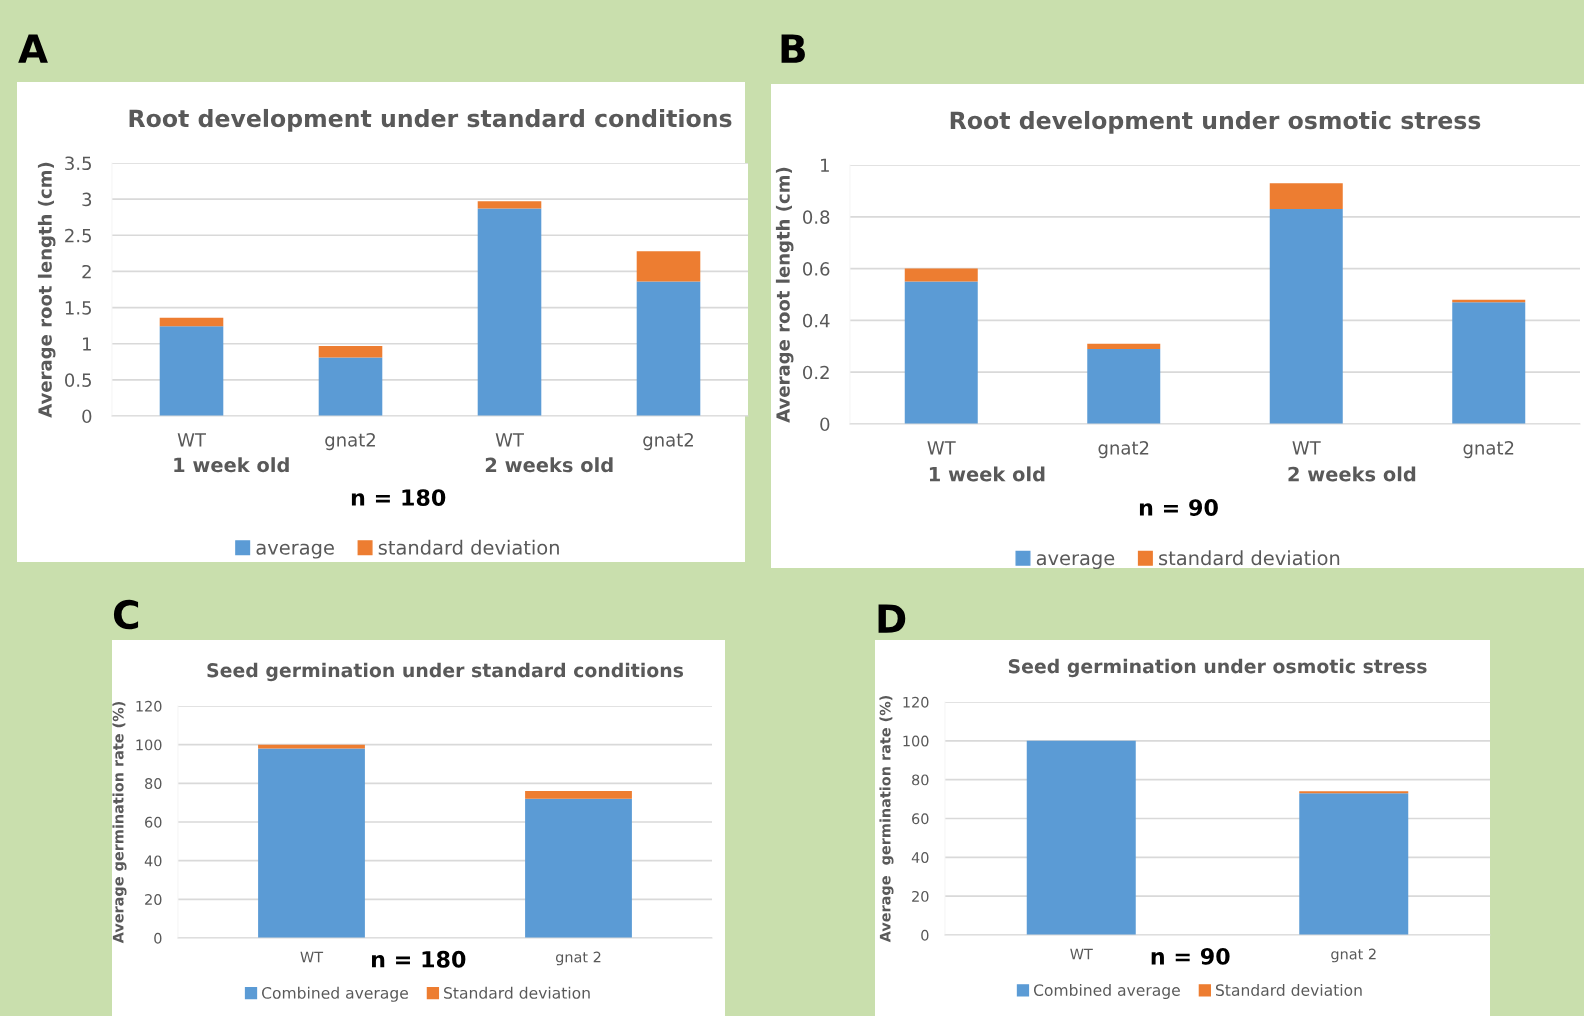 Image resolution: width=1584 pixels, height=1016 pixels. What do you see at coordinates (78, 380) in the screenshot?
I see `y-tick-label: 0.5` at bounding box center [78, 380].